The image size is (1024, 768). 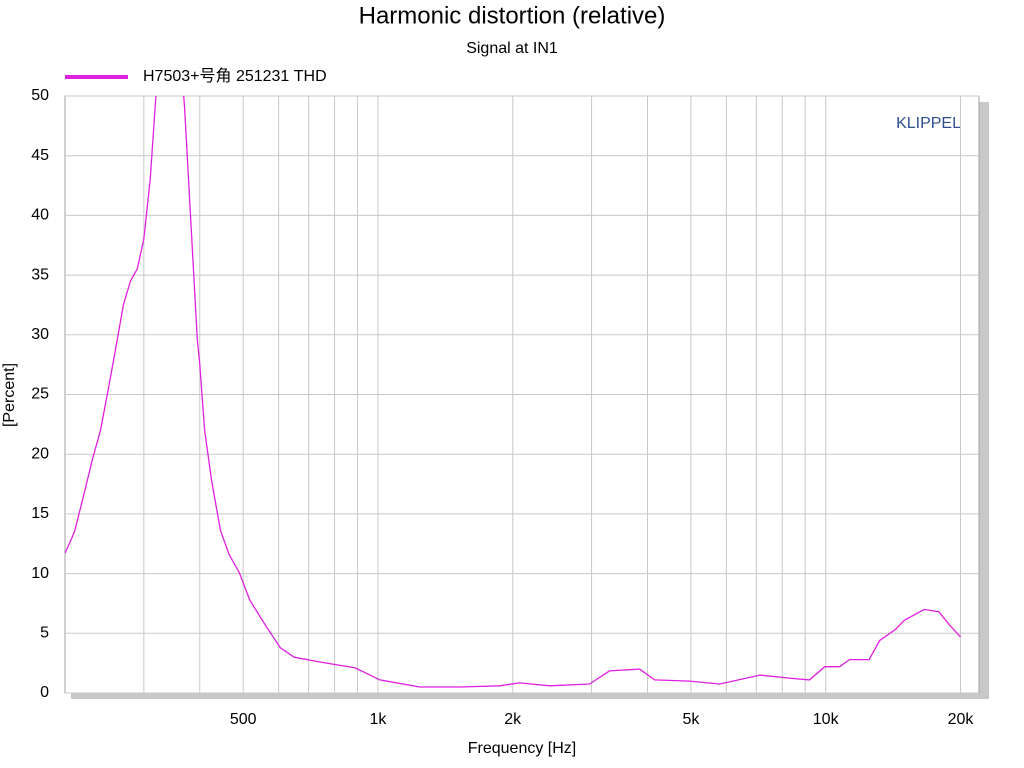 What do you see at coordinates (512, 15) in the screenshot?
I see `chart-title: Harmonic distortion (relative)` at bounding box center [512, 15].